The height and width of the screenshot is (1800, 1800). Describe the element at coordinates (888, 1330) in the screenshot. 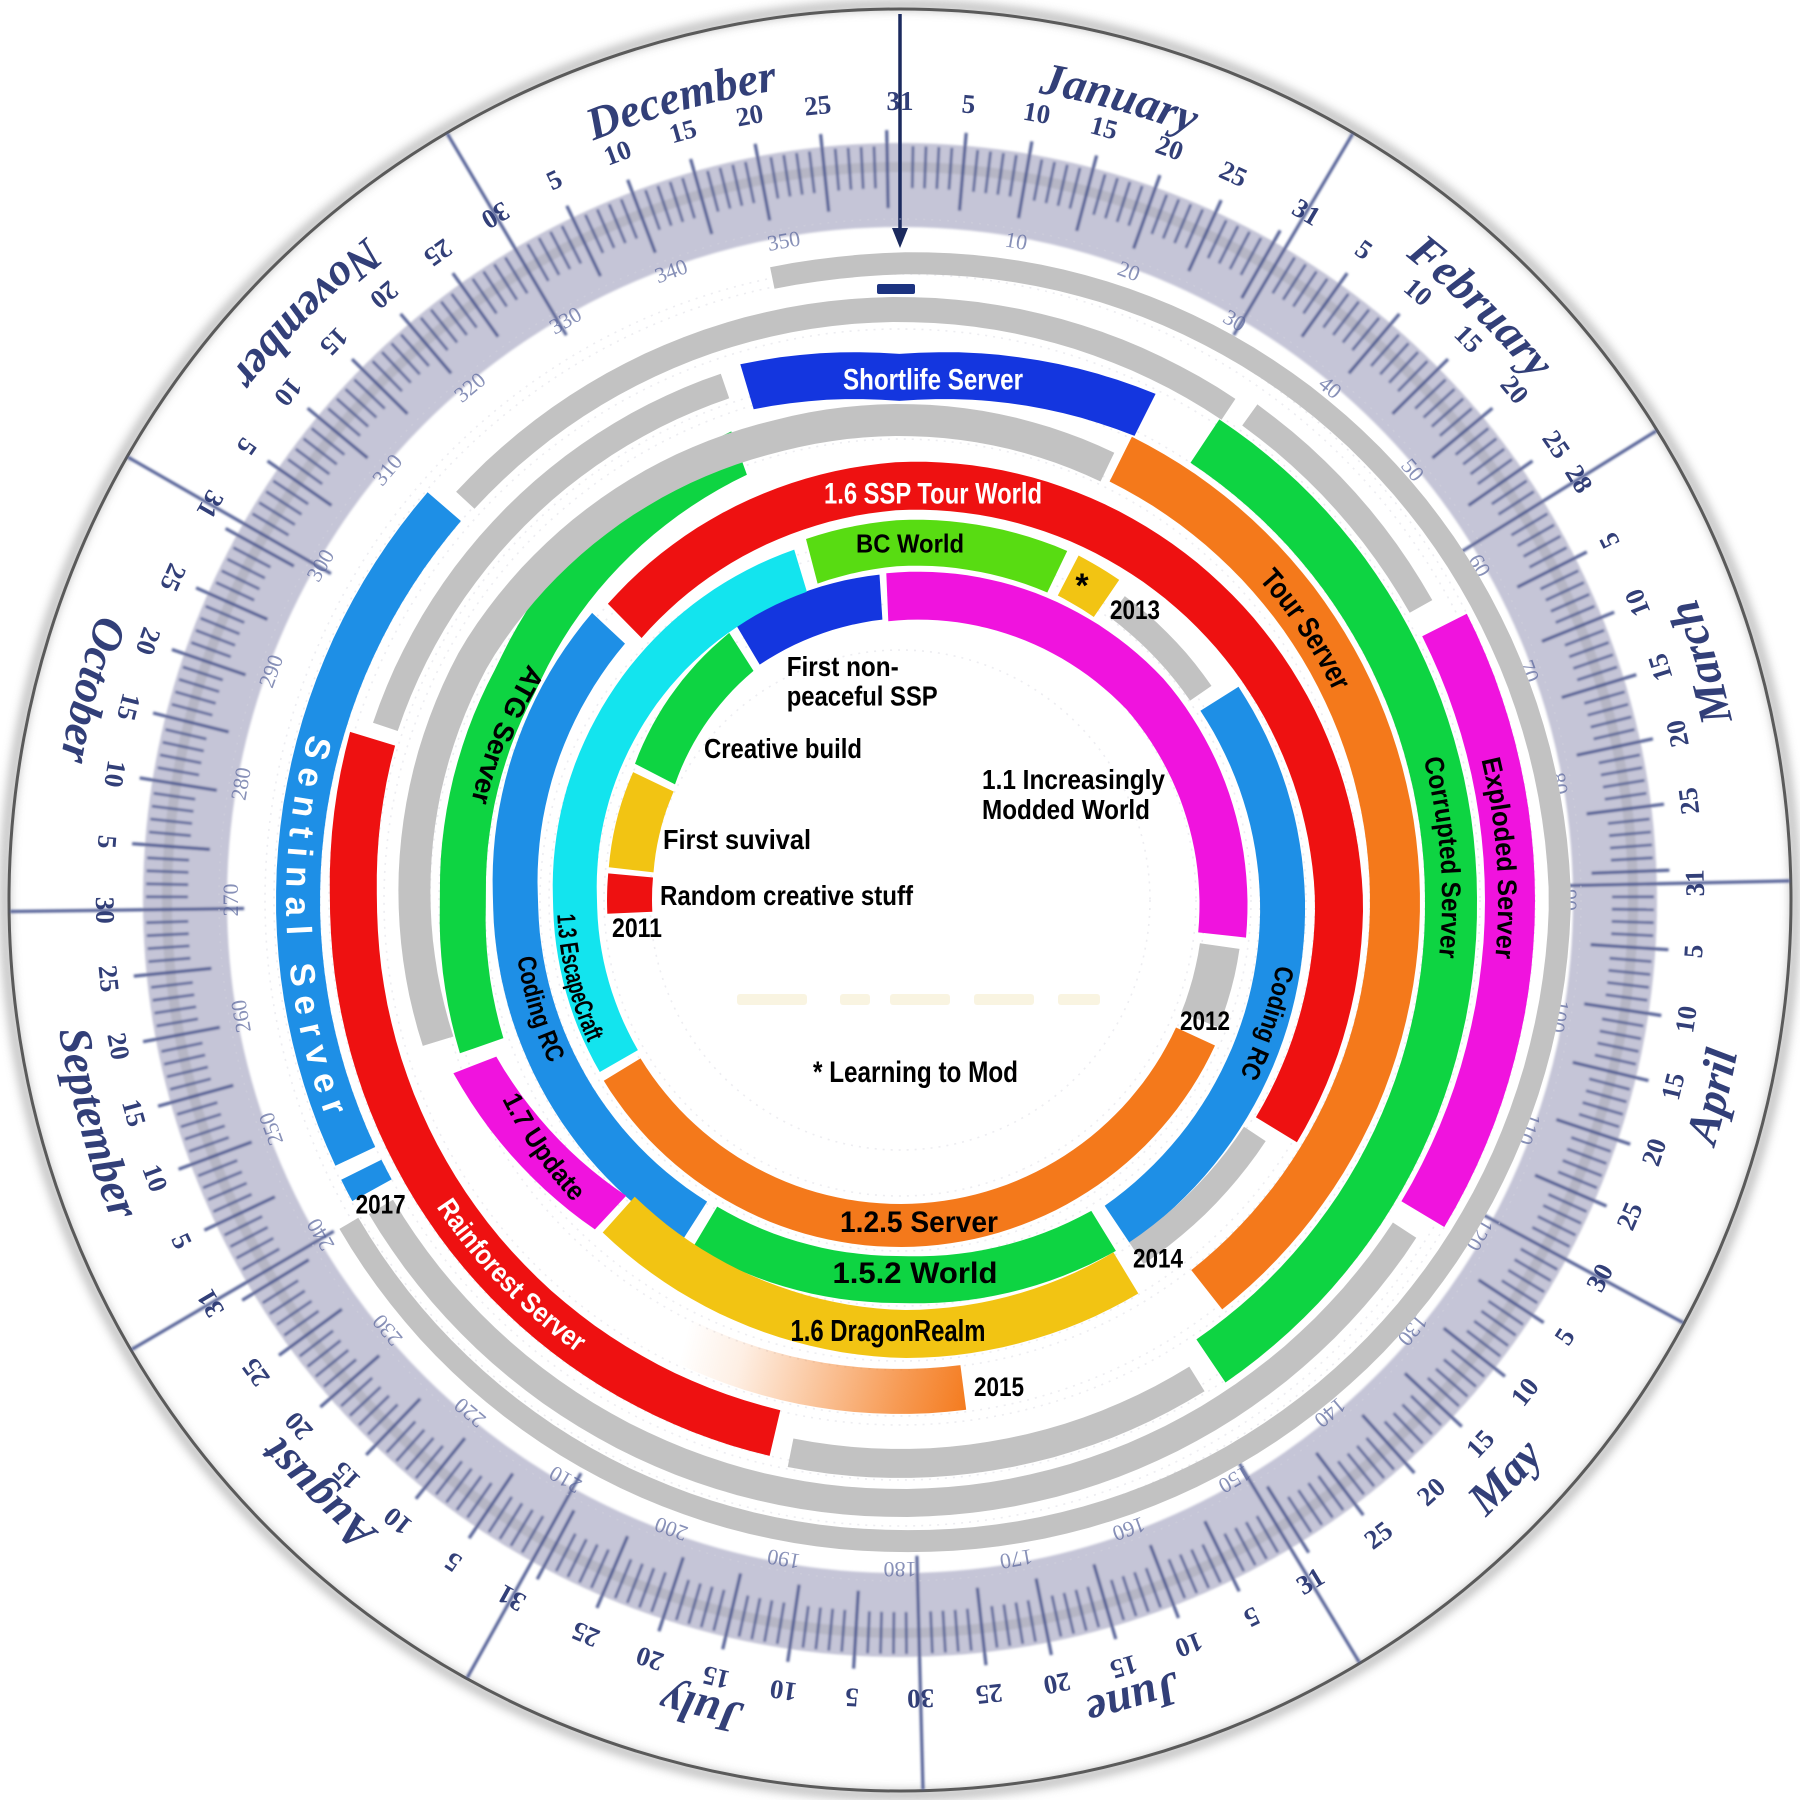

I see `svg-text: 1.6 DragonRealm` at that location.